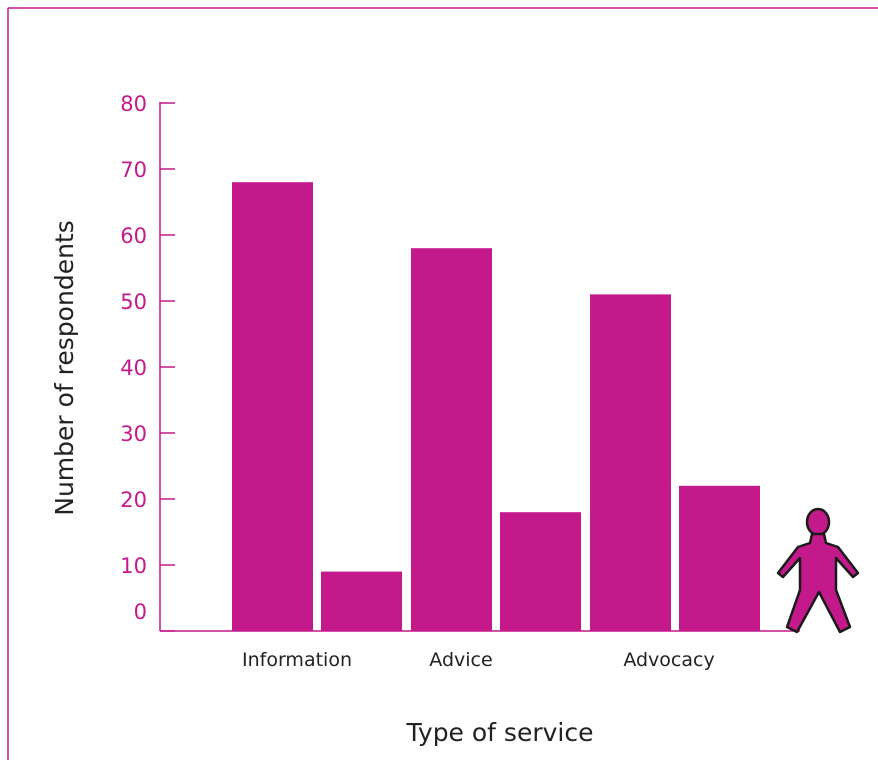 This screenshot has width=878, height=760. What do you see at coordinates (133, 104) in the screenshot?
I see `y-tick-label: 80` at bounding box center [133, 104].